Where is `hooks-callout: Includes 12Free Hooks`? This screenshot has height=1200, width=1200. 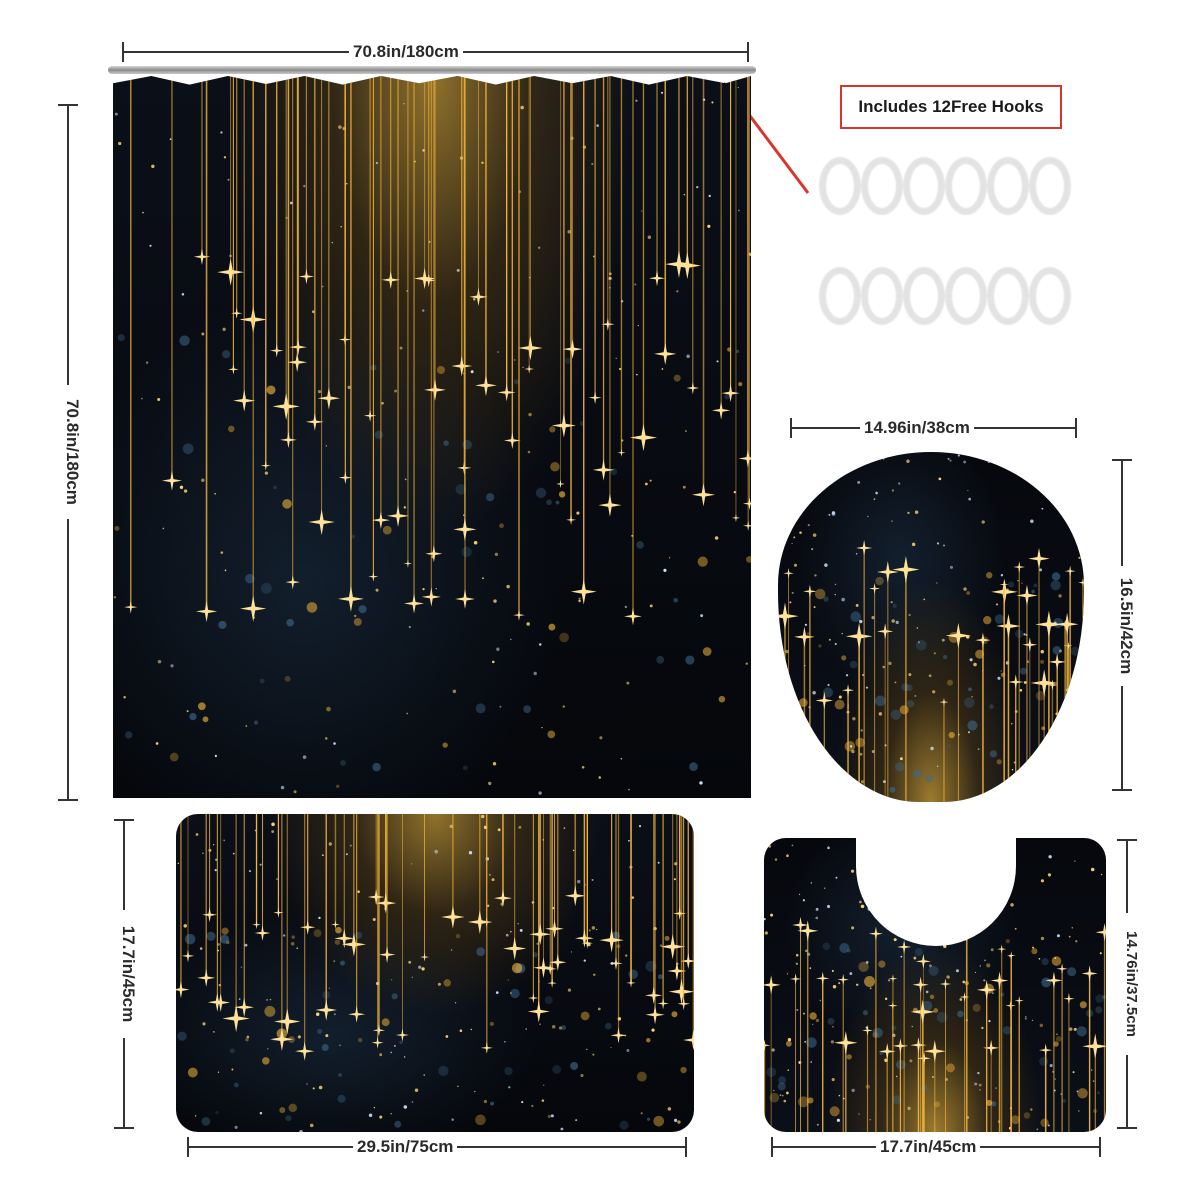 hooks-callout: Includes 12Free Hooks is located at coordinates (951, 107).